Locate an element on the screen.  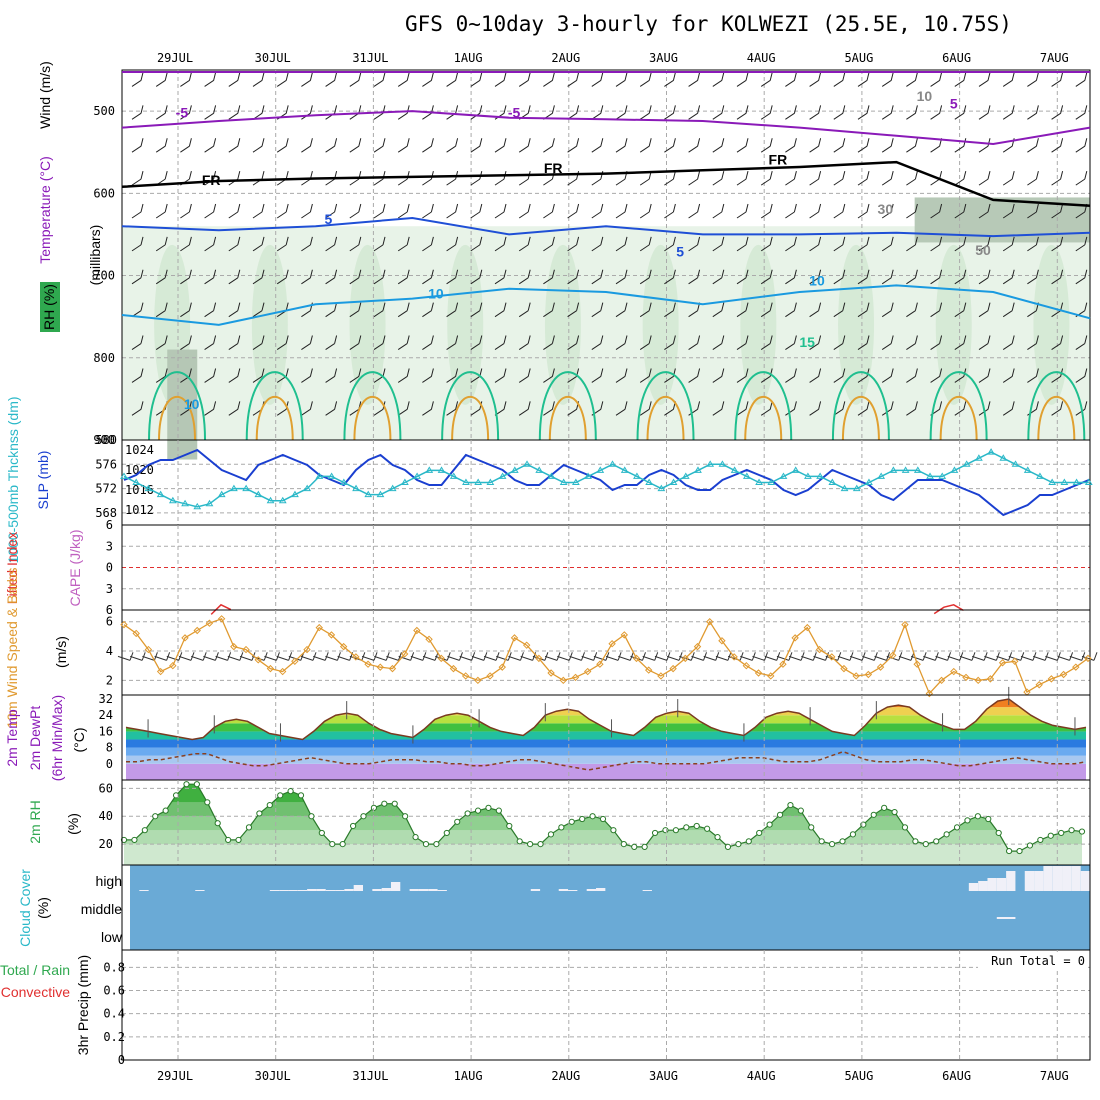
pressure-tick-label: 800 is located at coordinates (104, 358).